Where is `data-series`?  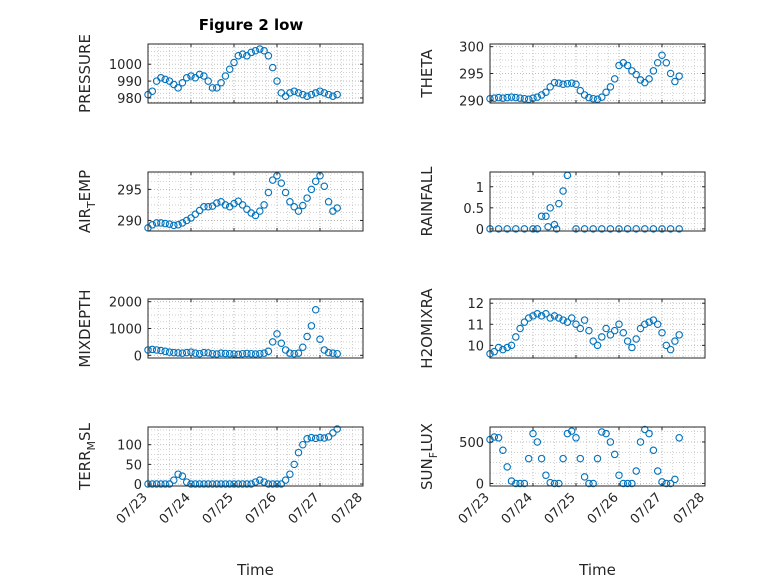
data-series is located at coordinates (242, 331).